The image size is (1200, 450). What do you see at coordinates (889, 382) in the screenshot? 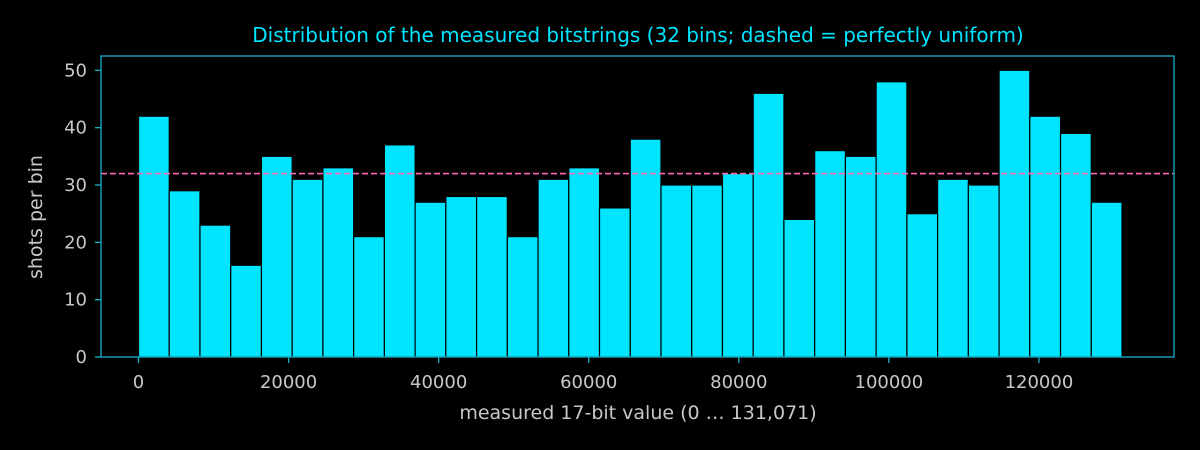
I see `x-tick-label: 100000` at bounding box center [889, 382].